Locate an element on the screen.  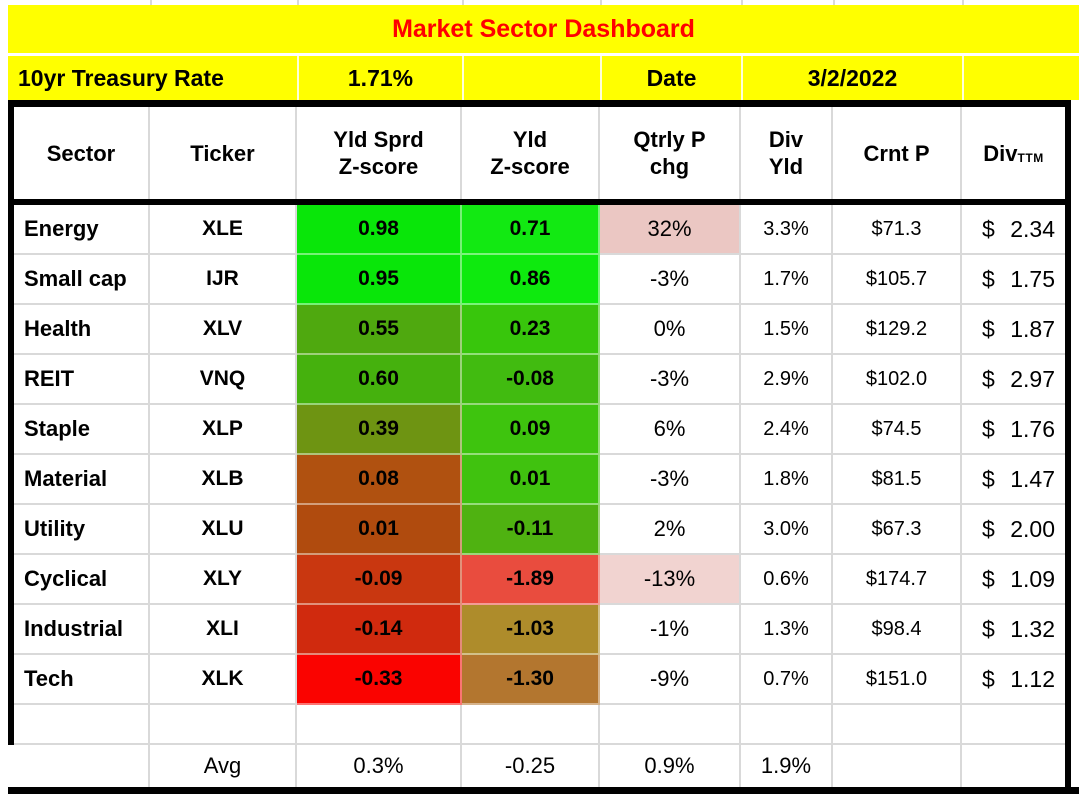
cell-ticker: XLU is located at coordinates (223, 530).